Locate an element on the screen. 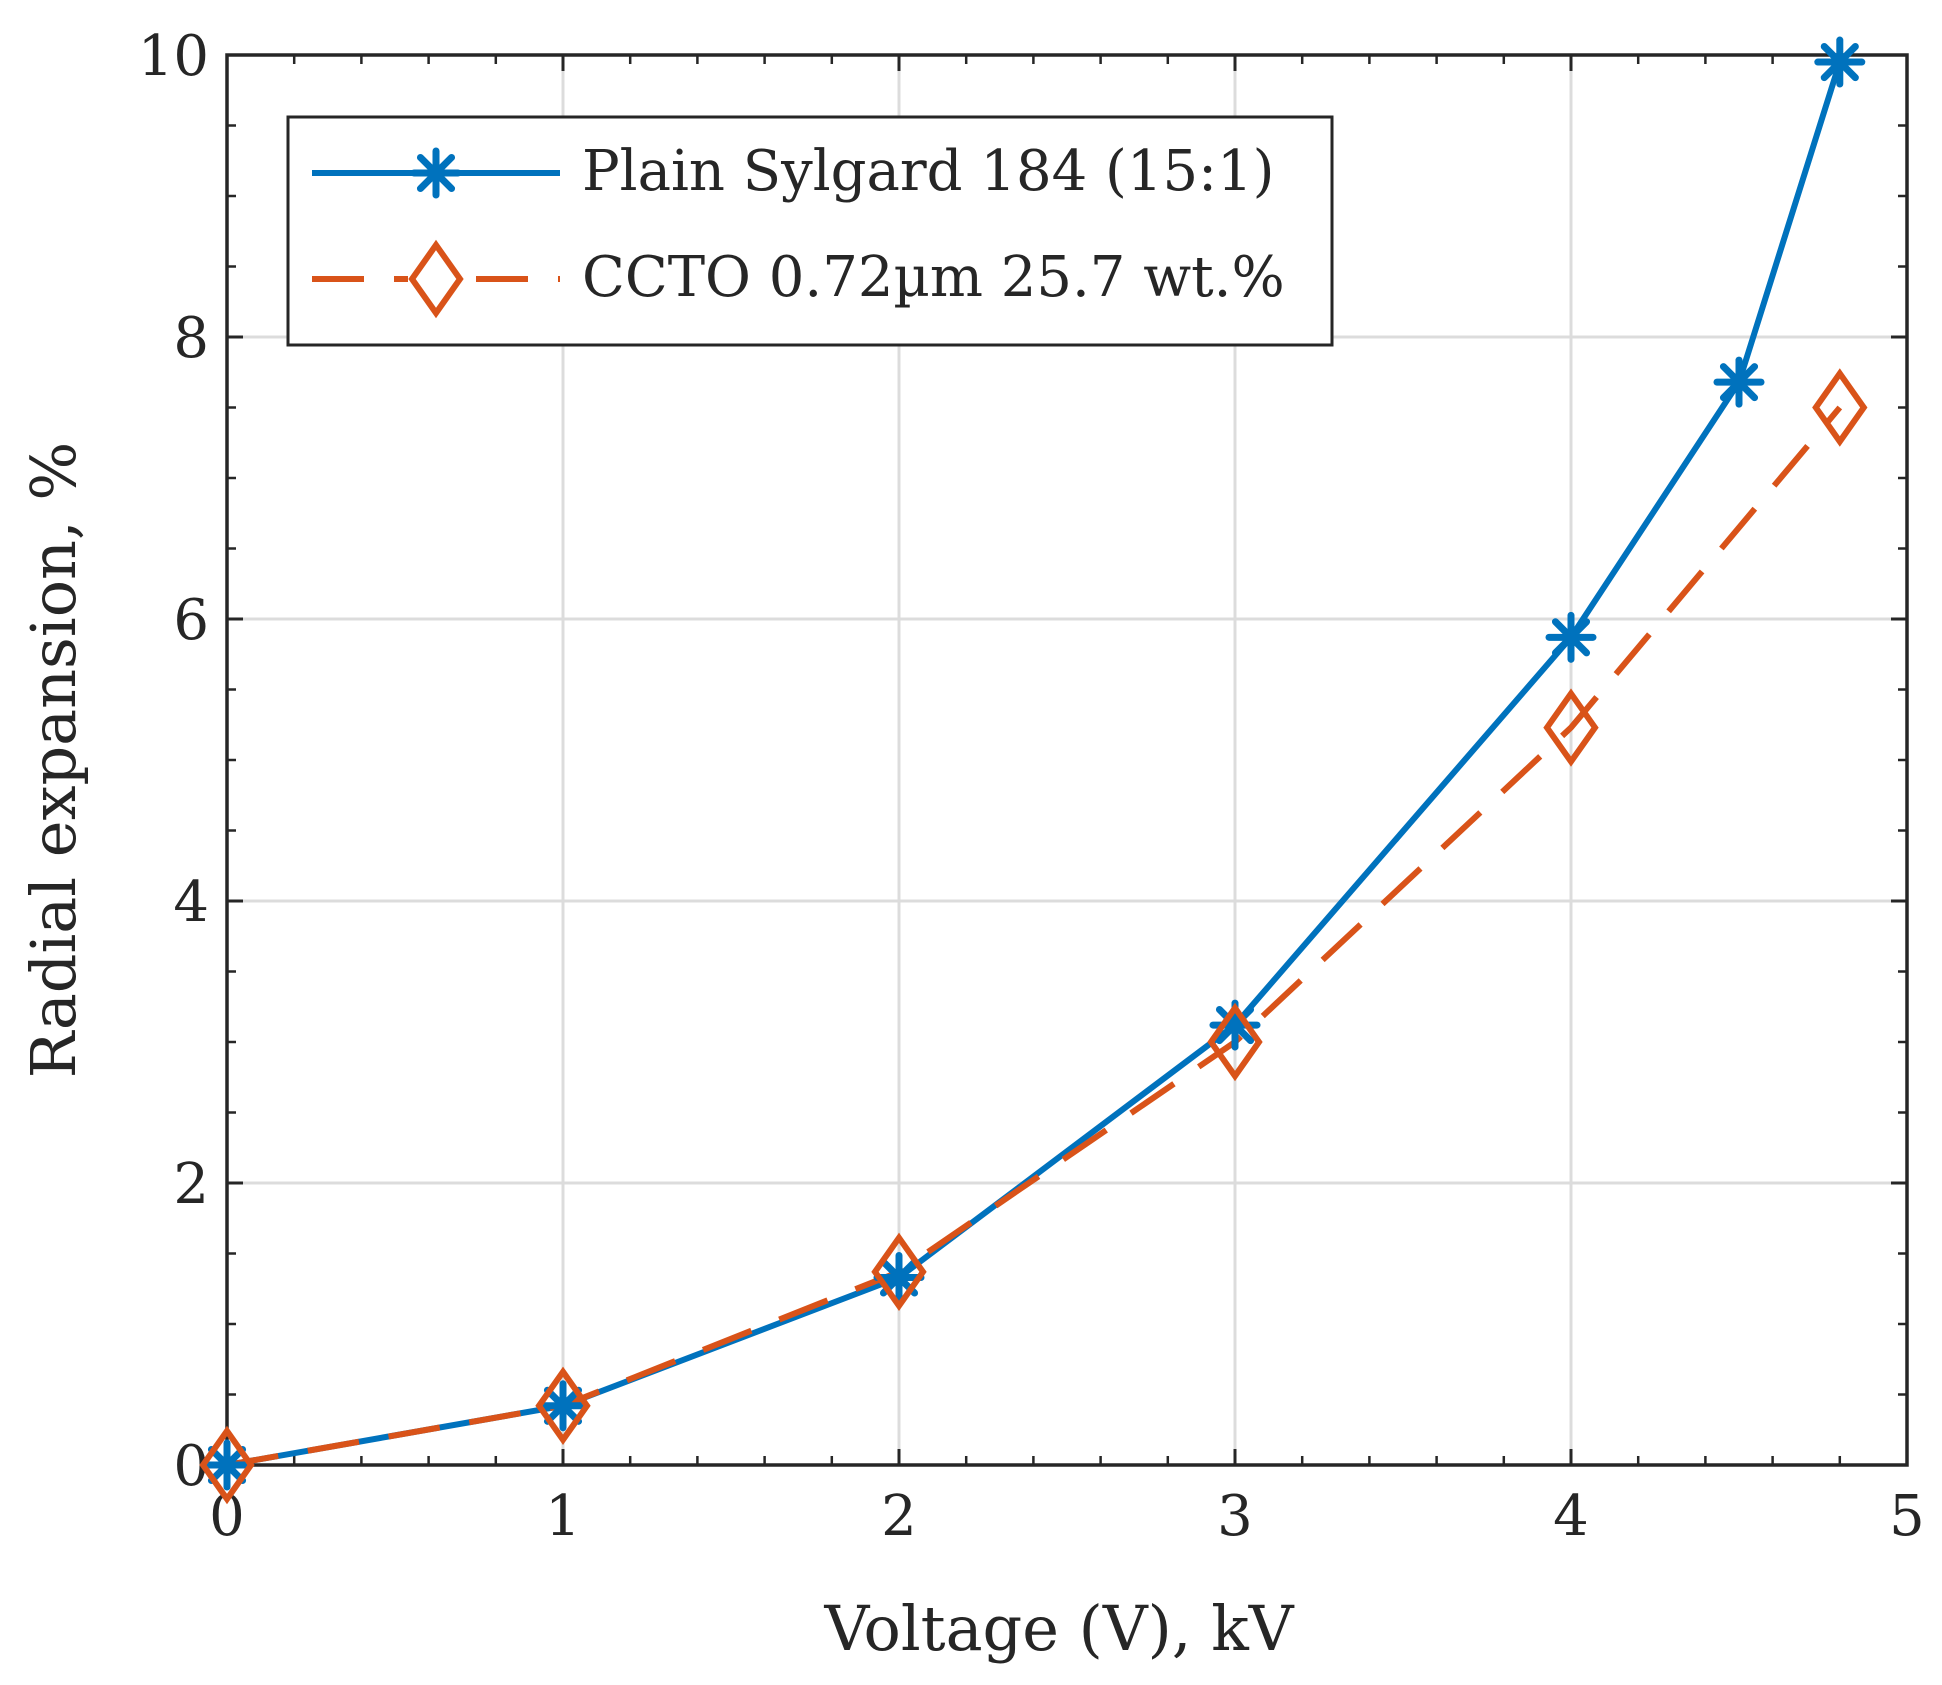 The width and height of the screenshot is (1942, 1685). x-tick-label: 1 is located at coordinates (563, 1516).